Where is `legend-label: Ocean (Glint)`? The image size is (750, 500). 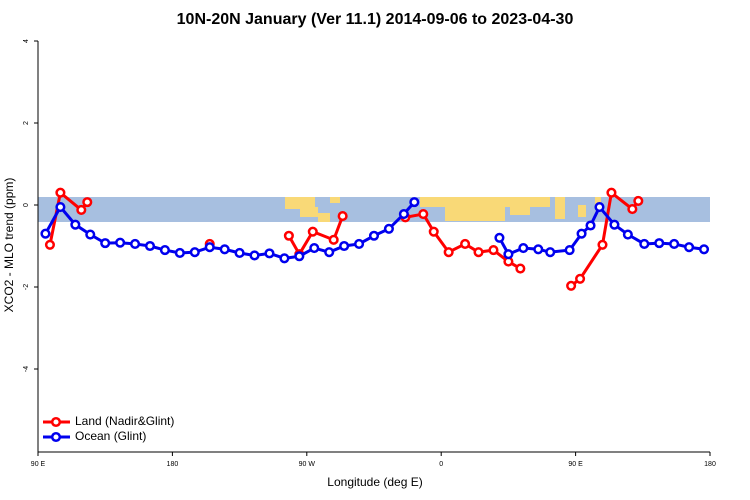 legend-label: Ocean (Glint) is located at coordinates (110, 436).